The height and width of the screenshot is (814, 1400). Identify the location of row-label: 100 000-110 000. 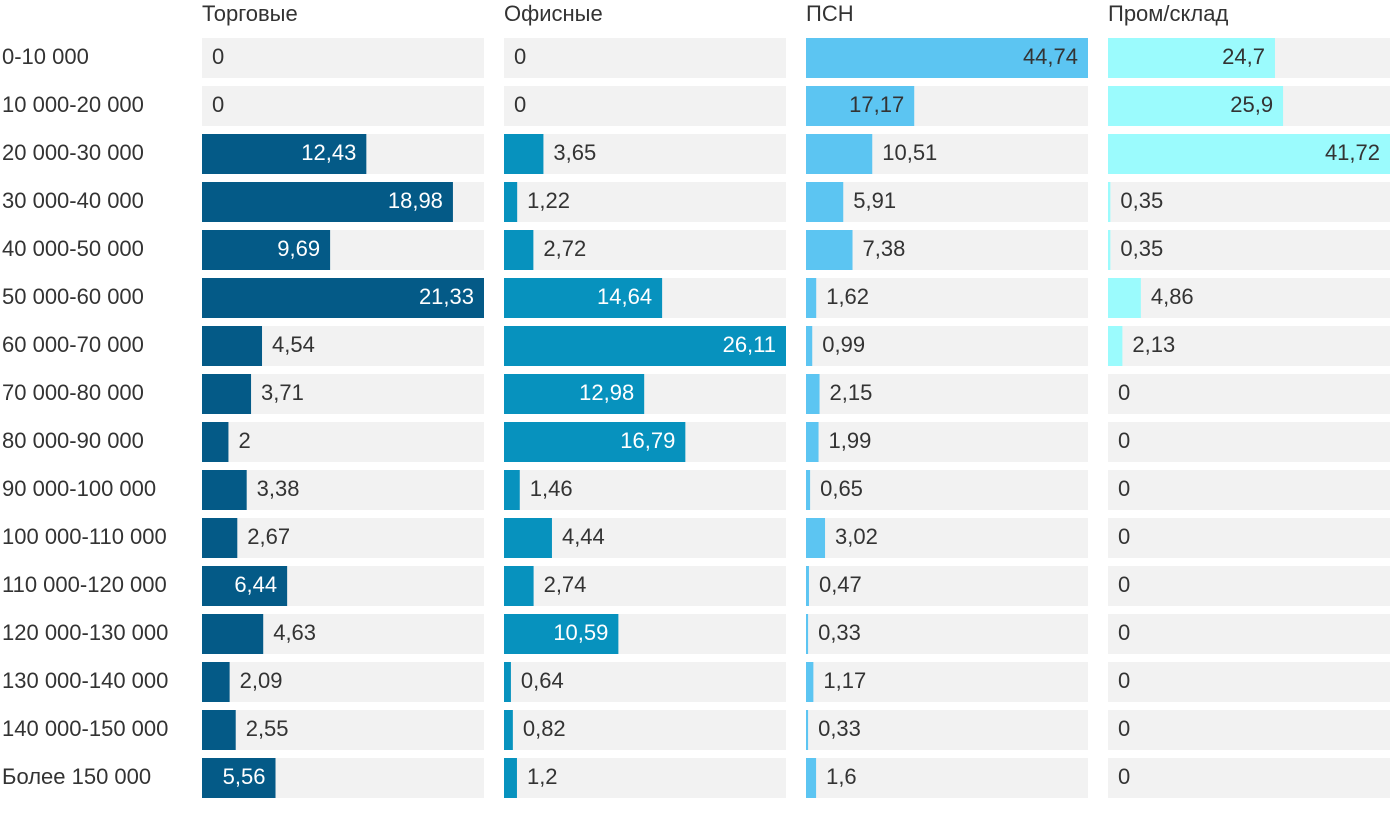
(84, 536).